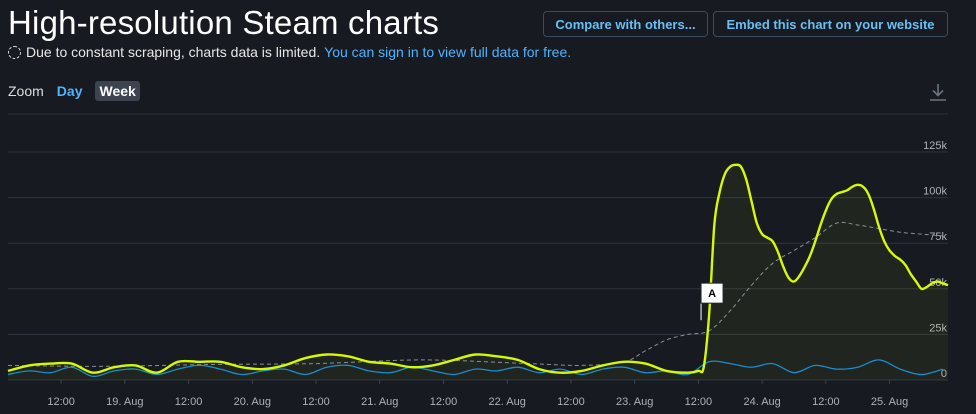  I want to click on x-tick-label: 21. Aug, so click(379, 402).